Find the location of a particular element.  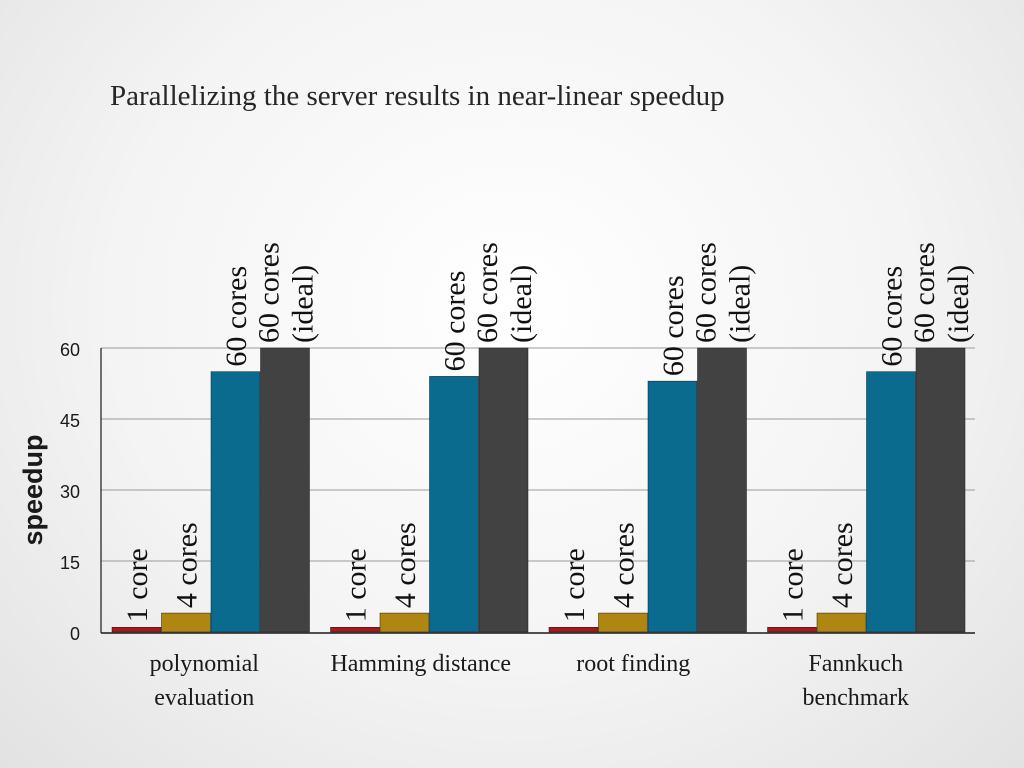

y-tick-label: 30 is located at coordinates (70, 492).